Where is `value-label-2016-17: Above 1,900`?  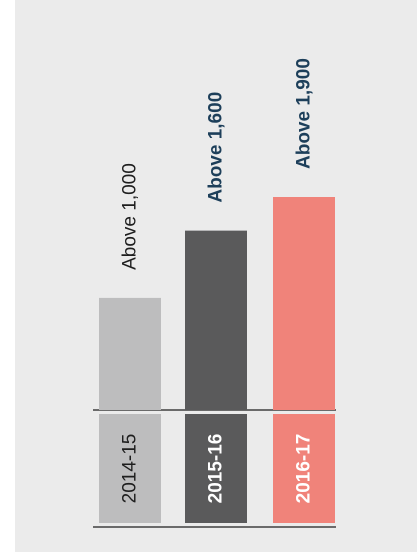 value-label-2016-17: Above 1,900 is located at coordinates (304, 113).